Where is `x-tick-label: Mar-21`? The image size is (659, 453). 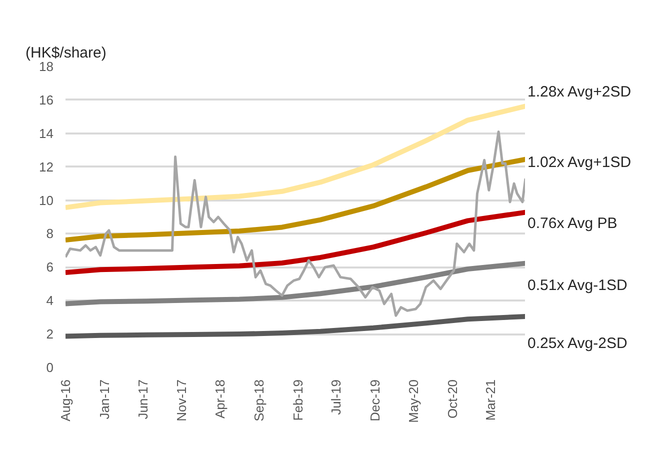
x-tick-label: Mar-21 is located at coordinates (490, 400).